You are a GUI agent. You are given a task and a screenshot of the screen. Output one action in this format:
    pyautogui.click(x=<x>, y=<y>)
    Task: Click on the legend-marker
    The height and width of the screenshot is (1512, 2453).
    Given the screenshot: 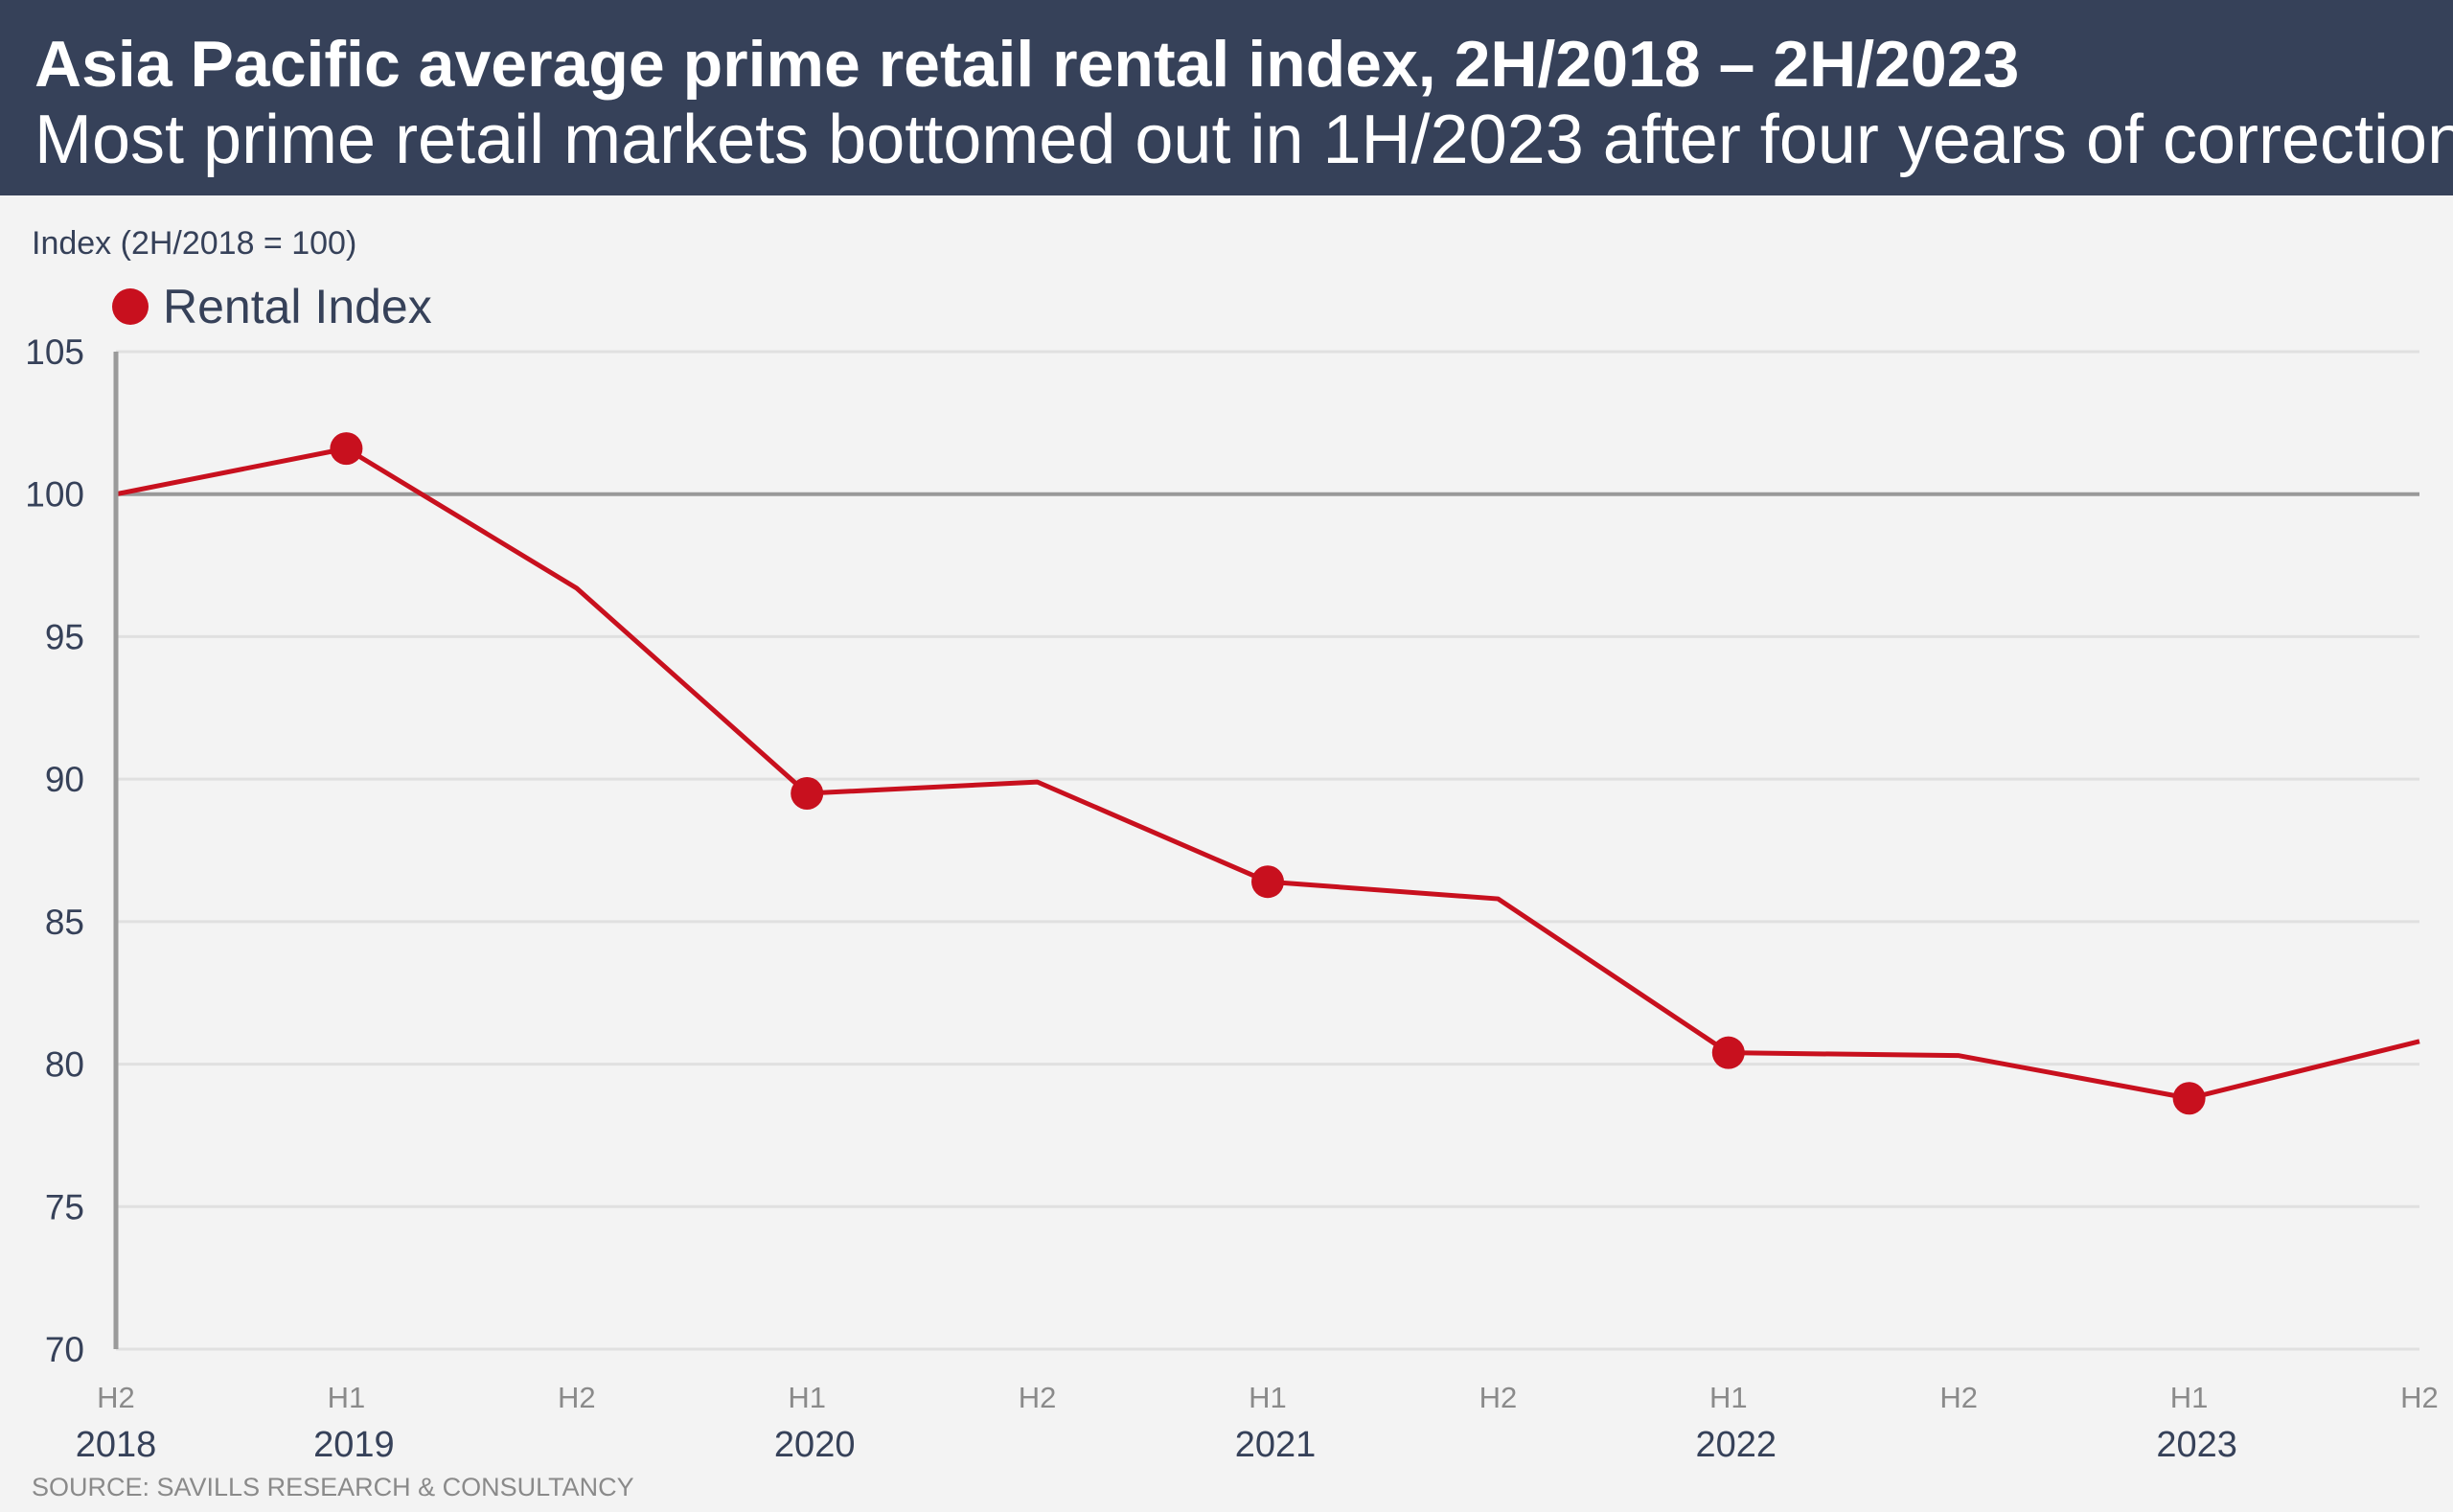 What is the action you would take?
    pyautogui.click(x=130, y=306)
    